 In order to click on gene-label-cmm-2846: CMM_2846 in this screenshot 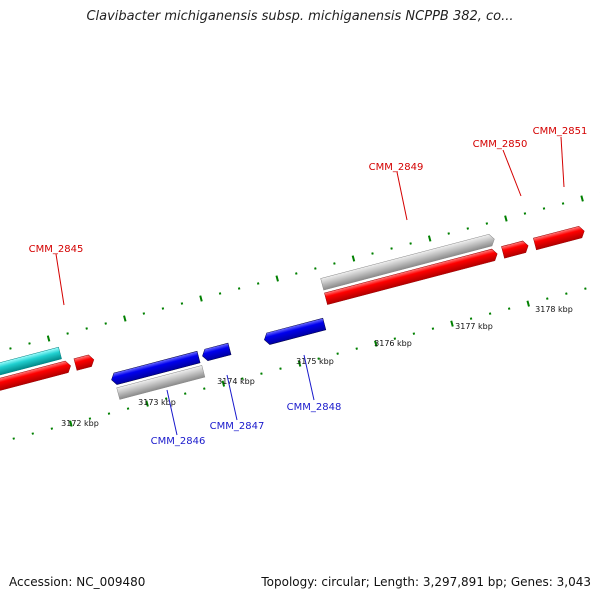, I will do `click(178, 441)`.